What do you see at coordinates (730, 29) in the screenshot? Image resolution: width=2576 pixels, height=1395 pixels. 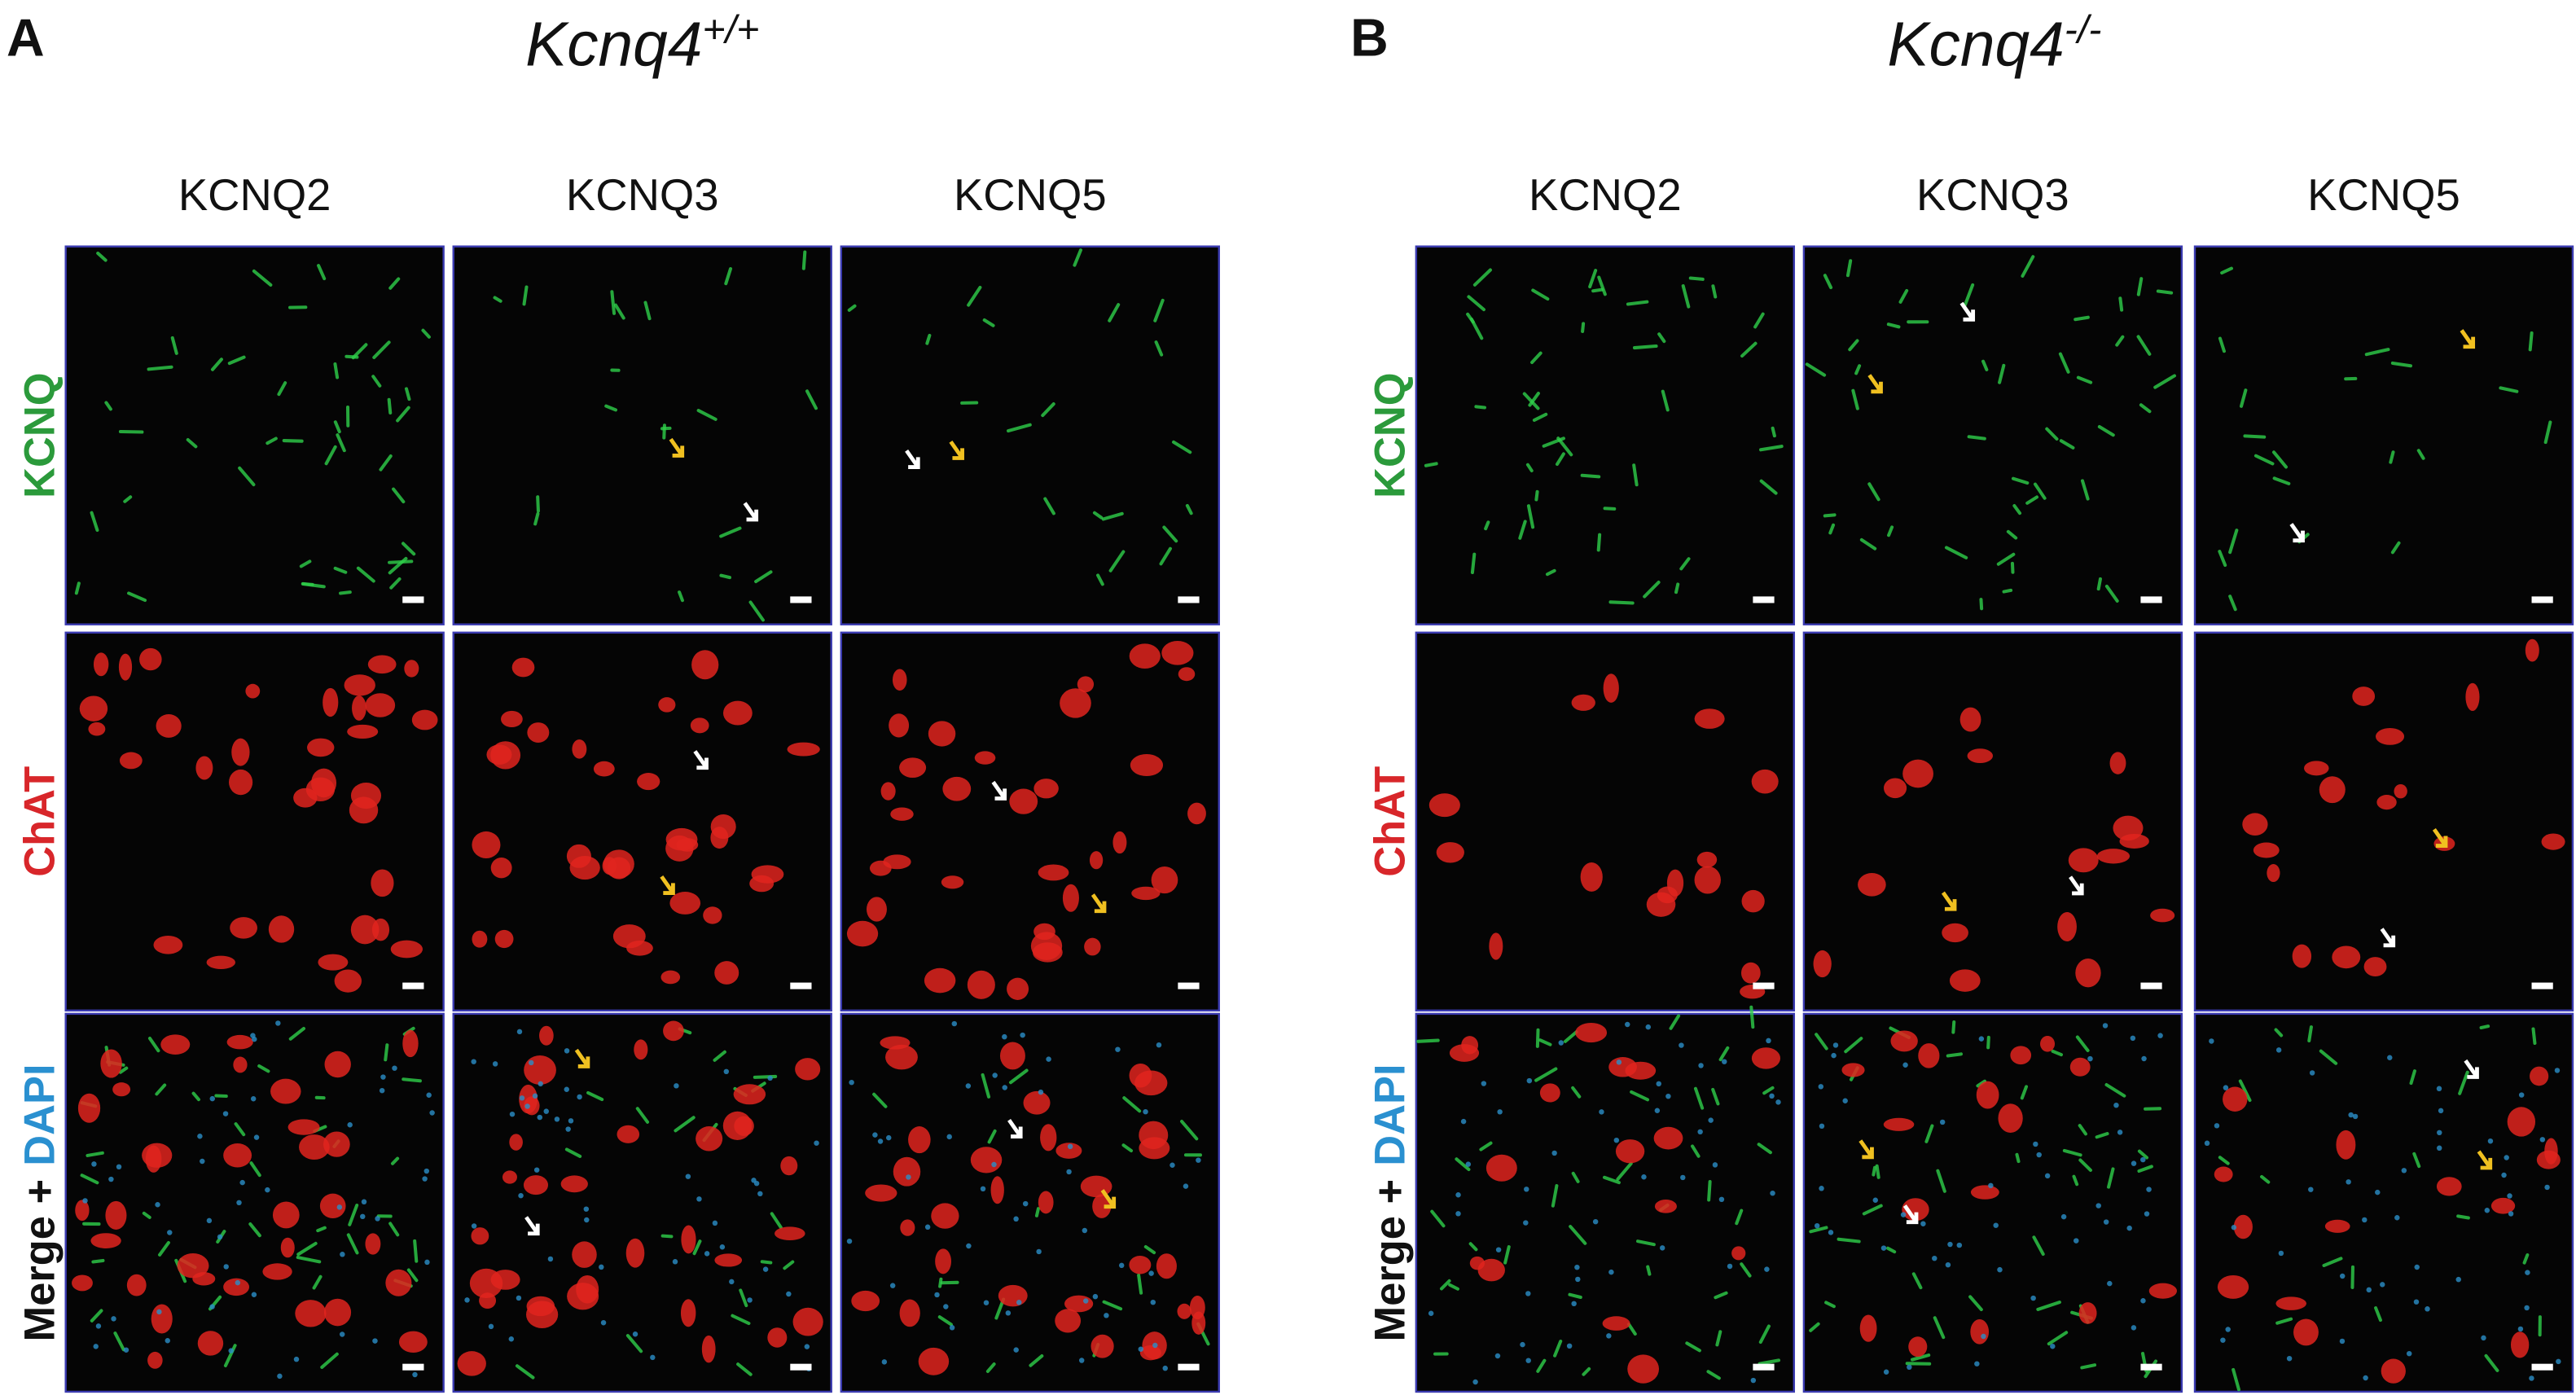 I see `genotype-superscript: +/+` at bounding box center [730, 29].